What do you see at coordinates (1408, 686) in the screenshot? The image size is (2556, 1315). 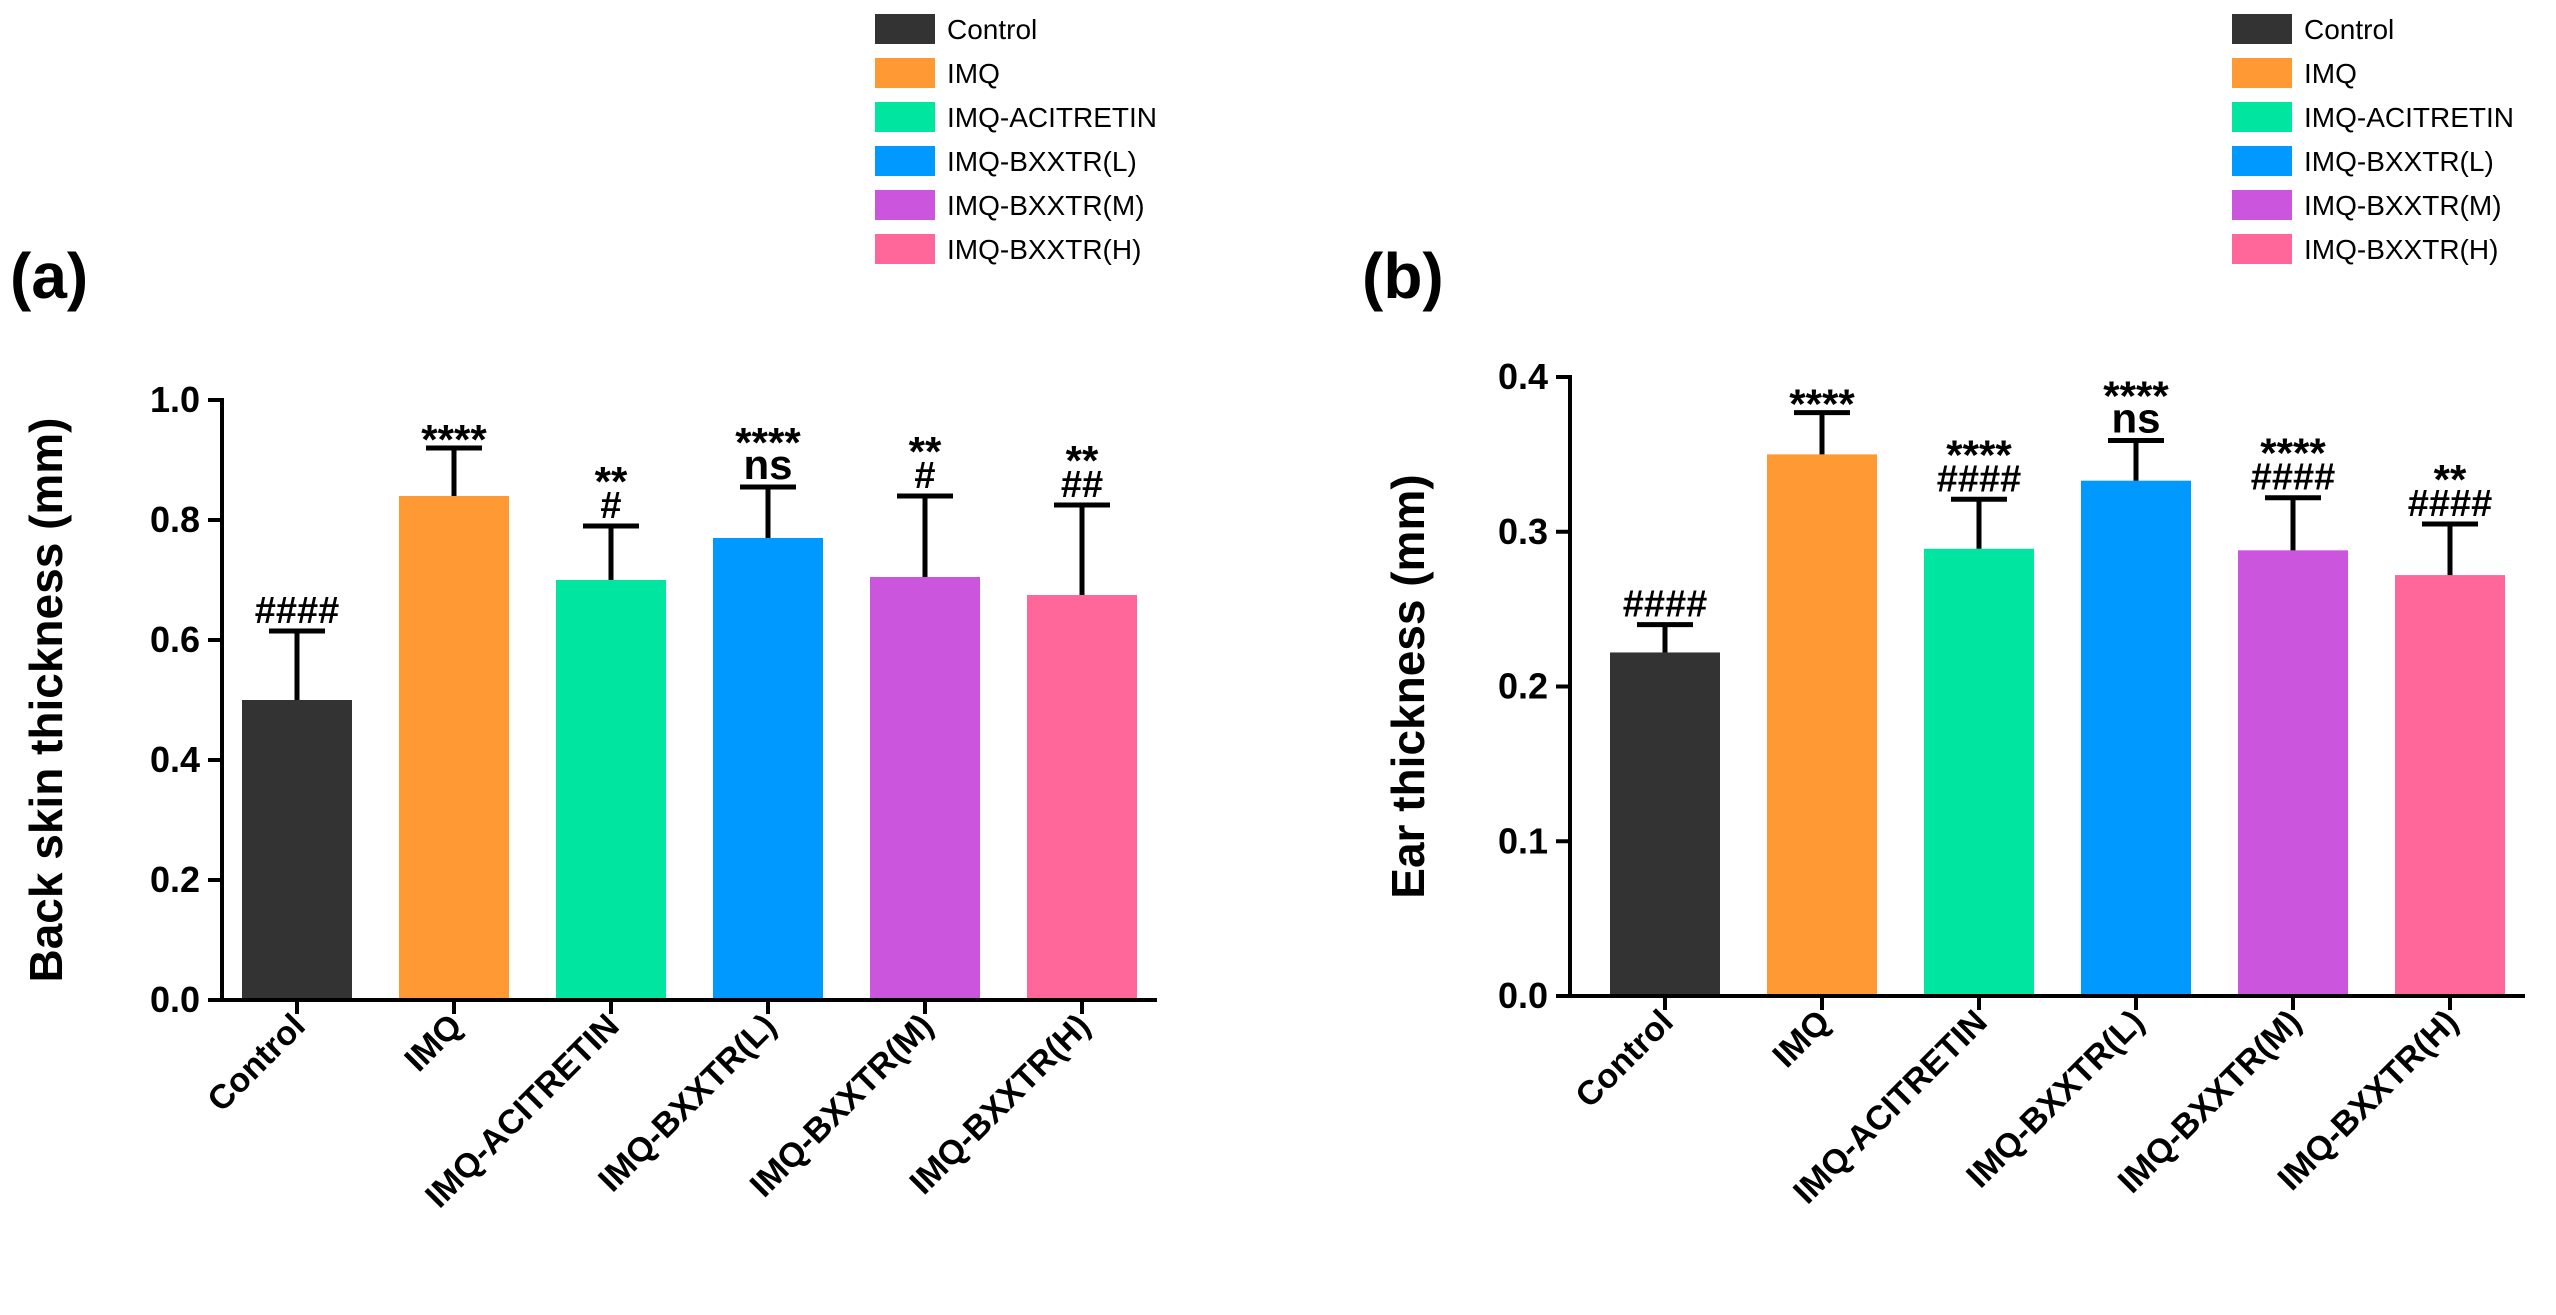 I see `y-axis-label: Ear thickness (mm)` at bounding box center [1408, 686].